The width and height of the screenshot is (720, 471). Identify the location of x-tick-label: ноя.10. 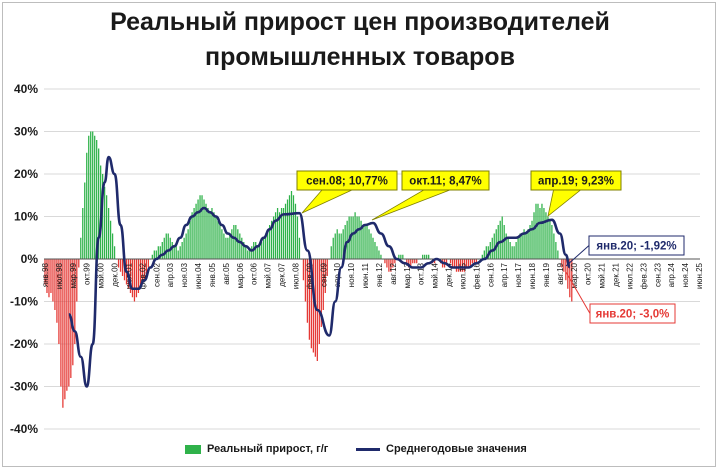
(351, 274).